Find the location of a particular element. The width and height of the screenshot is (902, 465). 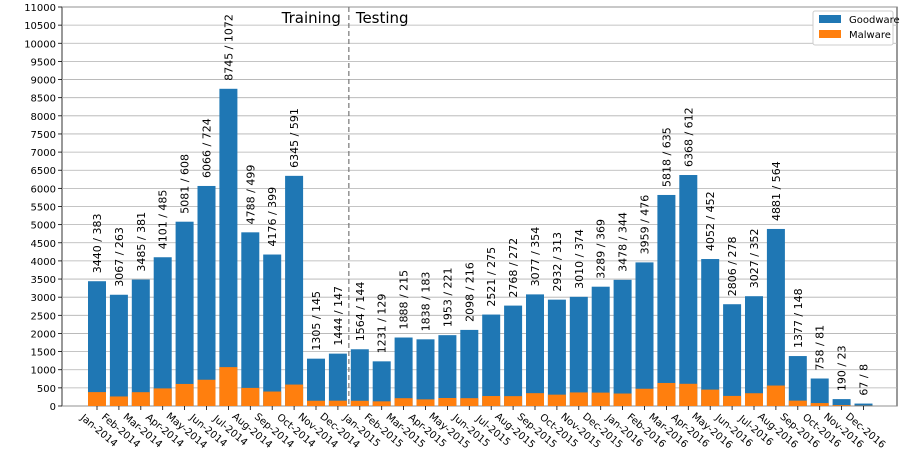

y-tick-label: 1500 is located at coordinates (43, 353).